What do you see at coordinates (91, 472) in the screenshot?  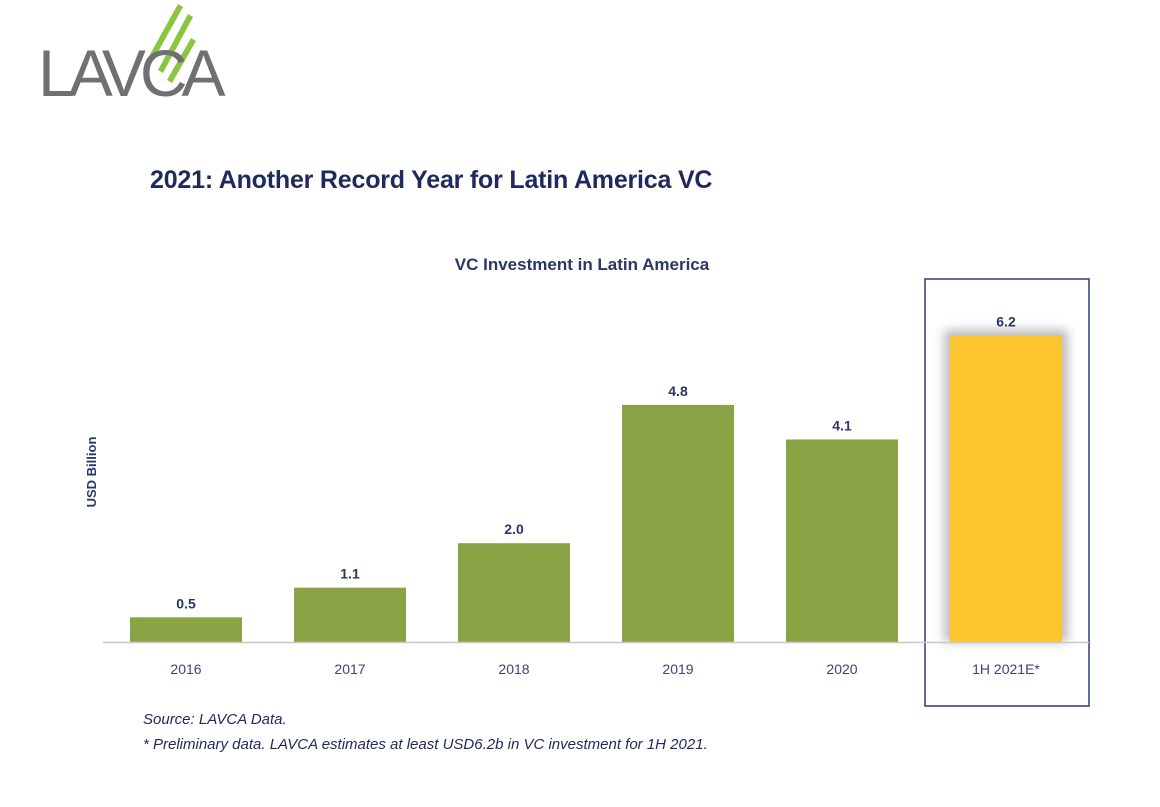 I see `y-axis-label: USD Billion` at bounding box center [91, 472].